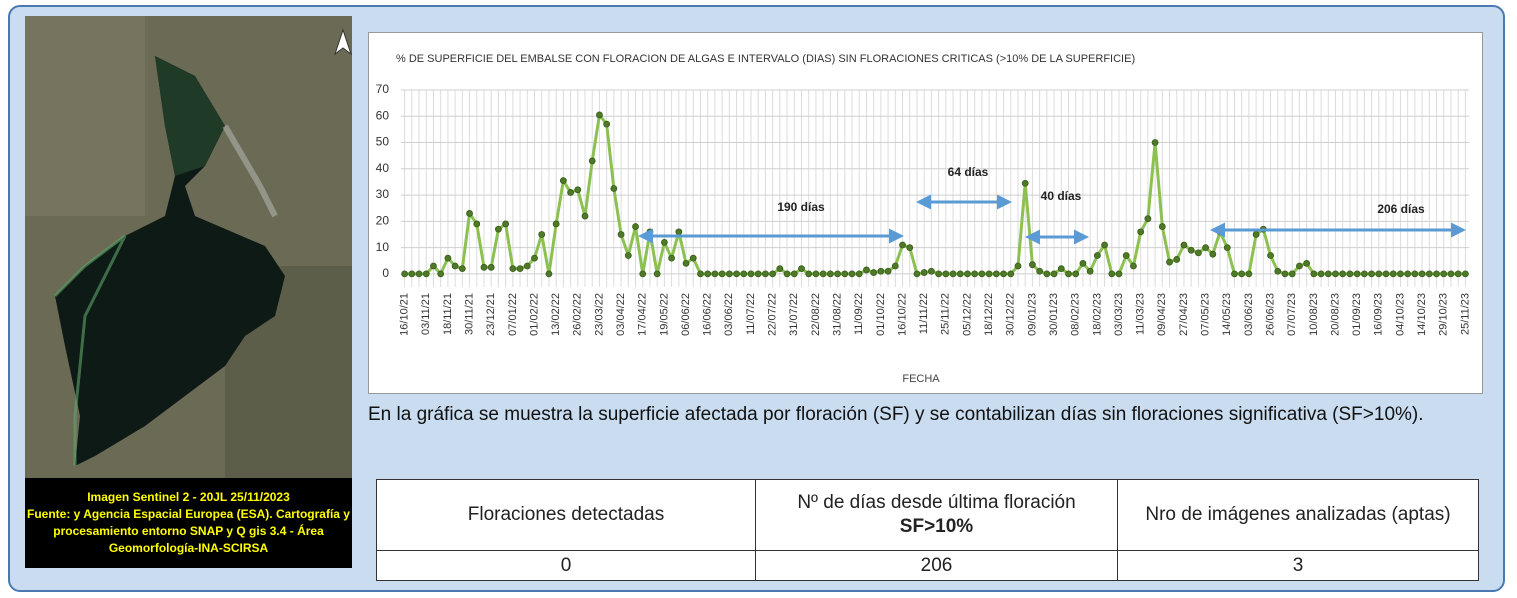 This screenshot has width=1517, height=598. I want to click on x-tick-label: 18/02/23, so click(1097, 314).